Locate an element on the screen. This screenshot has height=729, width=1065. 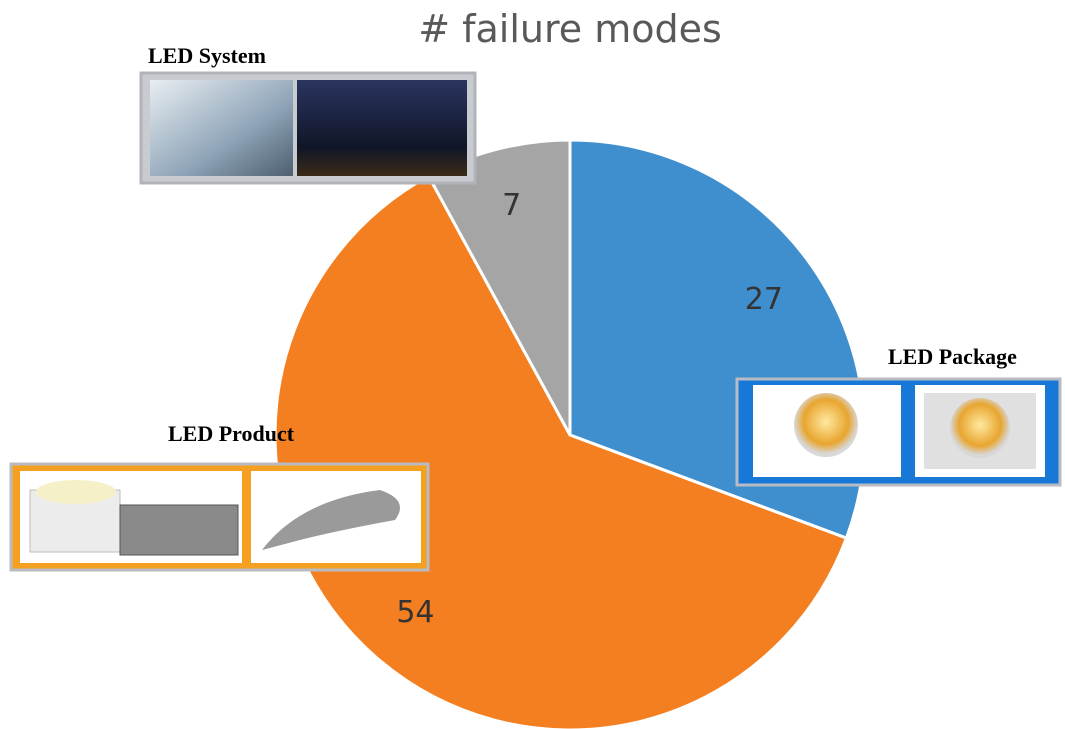
data-label: 7 is located at coordinates (511, 205).